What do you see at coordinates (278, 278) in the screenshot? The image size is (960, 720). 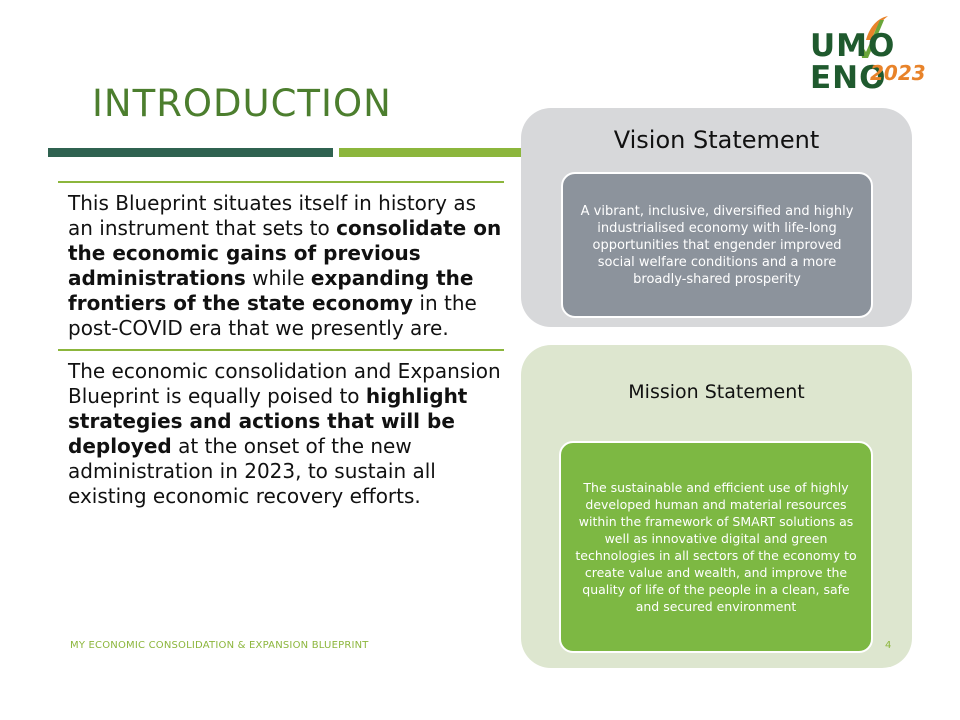 I see `paragraph-1-run-3: while` at bounding box center [278, 278].